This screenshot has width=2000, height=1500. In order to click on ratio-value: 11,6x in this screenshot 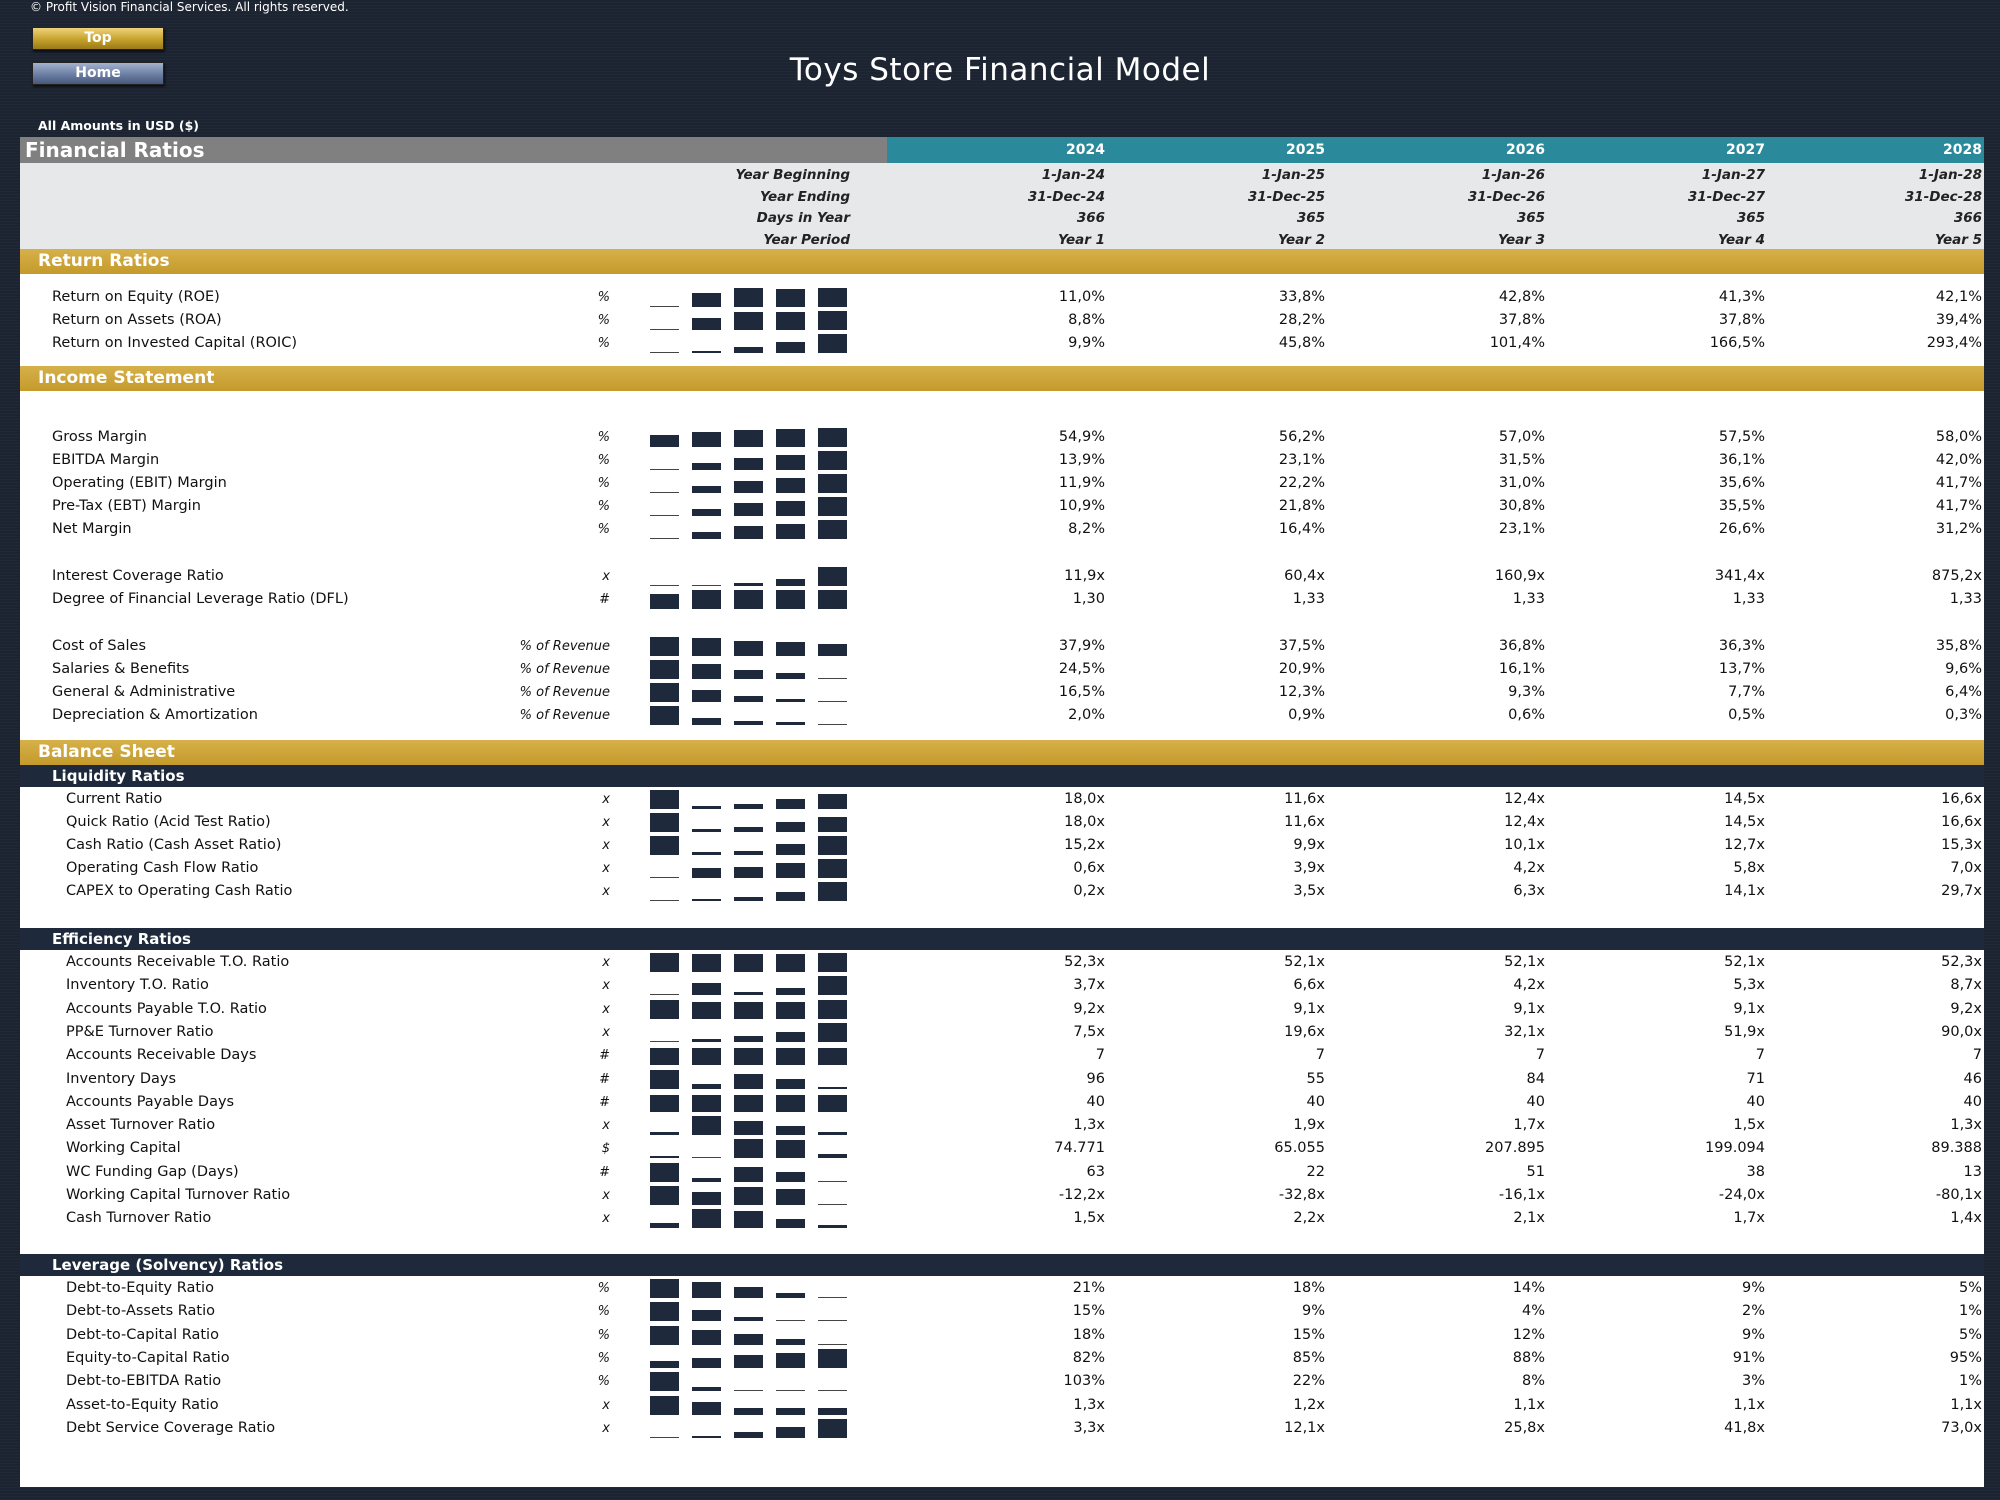, I will do `click(1304, 799)`.